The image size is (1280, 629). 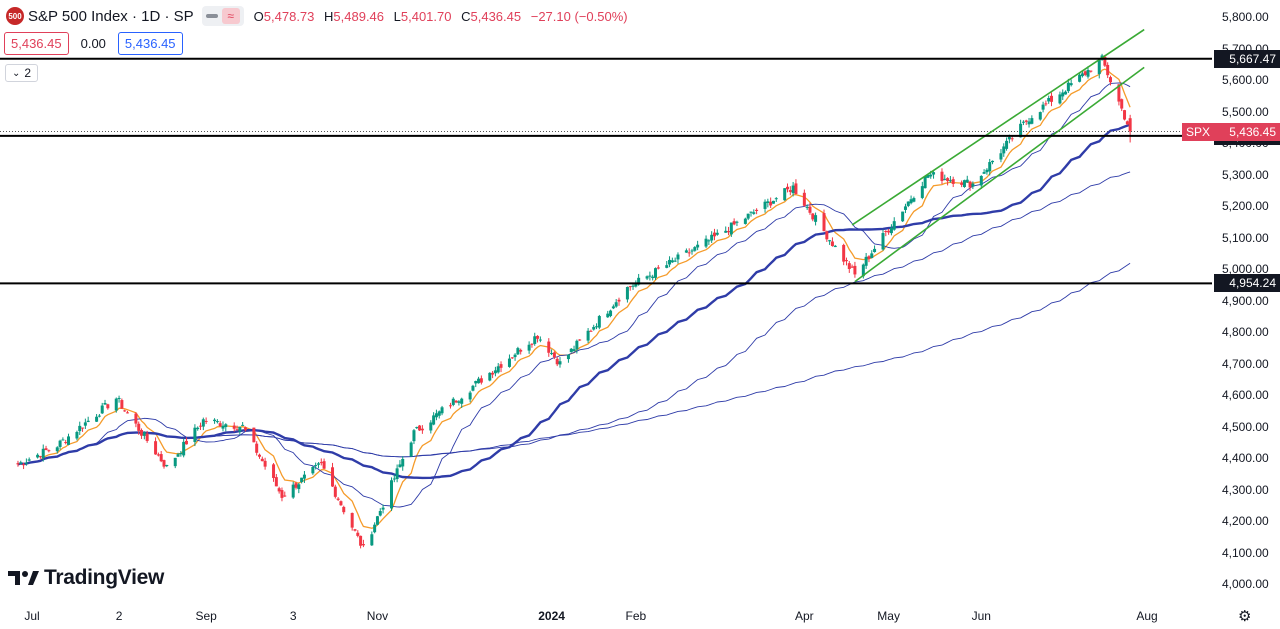 I want to click on y-tick-label: 4,500.00, so click(x=1245, y=426).